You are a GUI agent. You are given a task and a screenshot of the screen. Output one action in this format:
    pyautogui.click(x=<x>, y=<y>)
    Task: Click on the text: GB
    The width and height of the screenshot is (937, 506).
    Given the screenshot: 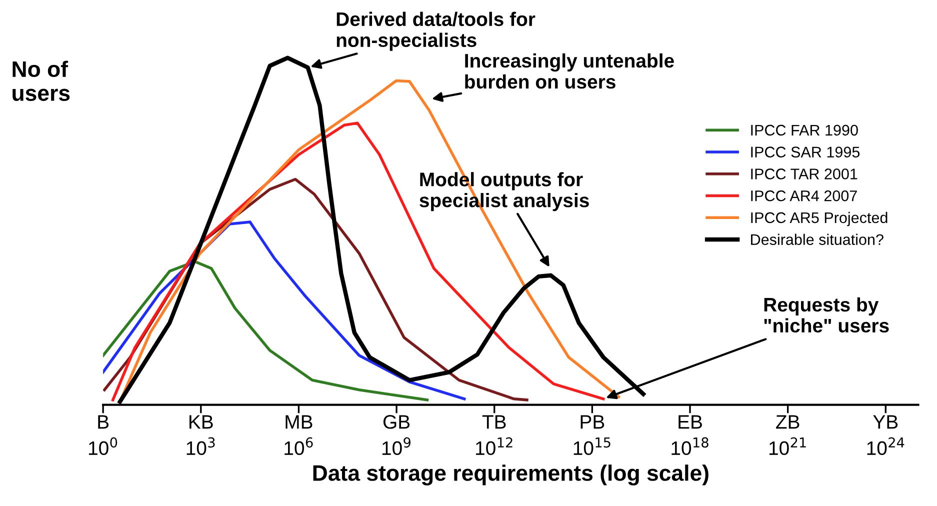 What is the action you would take?
    pyautogui.click(x=396, y=422)
    